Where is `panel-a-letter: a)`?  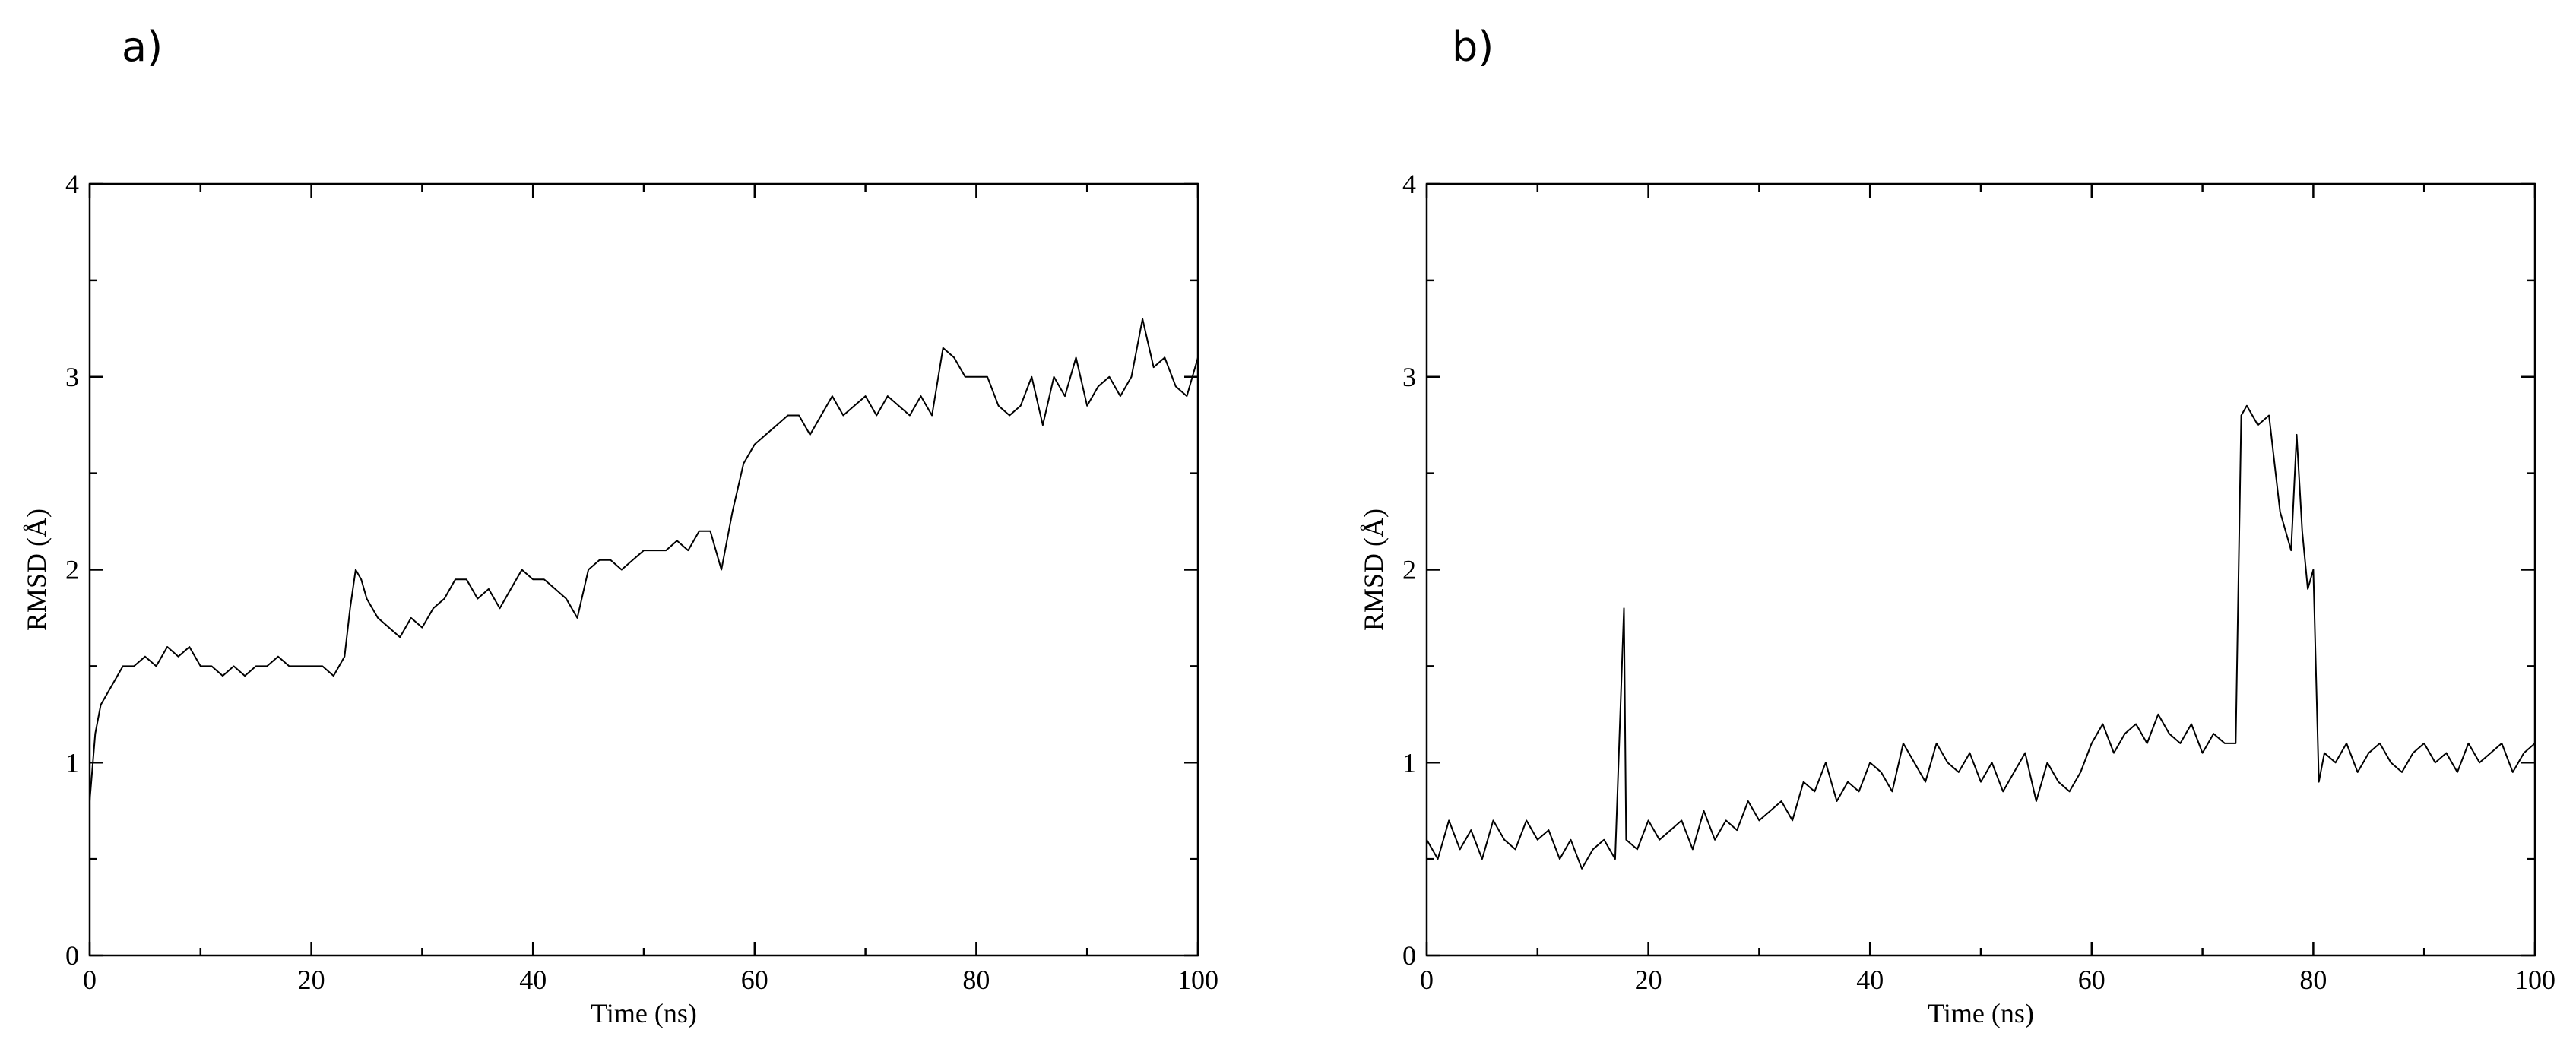
panel-a-letter: a) is located at coordinates (142, 47).